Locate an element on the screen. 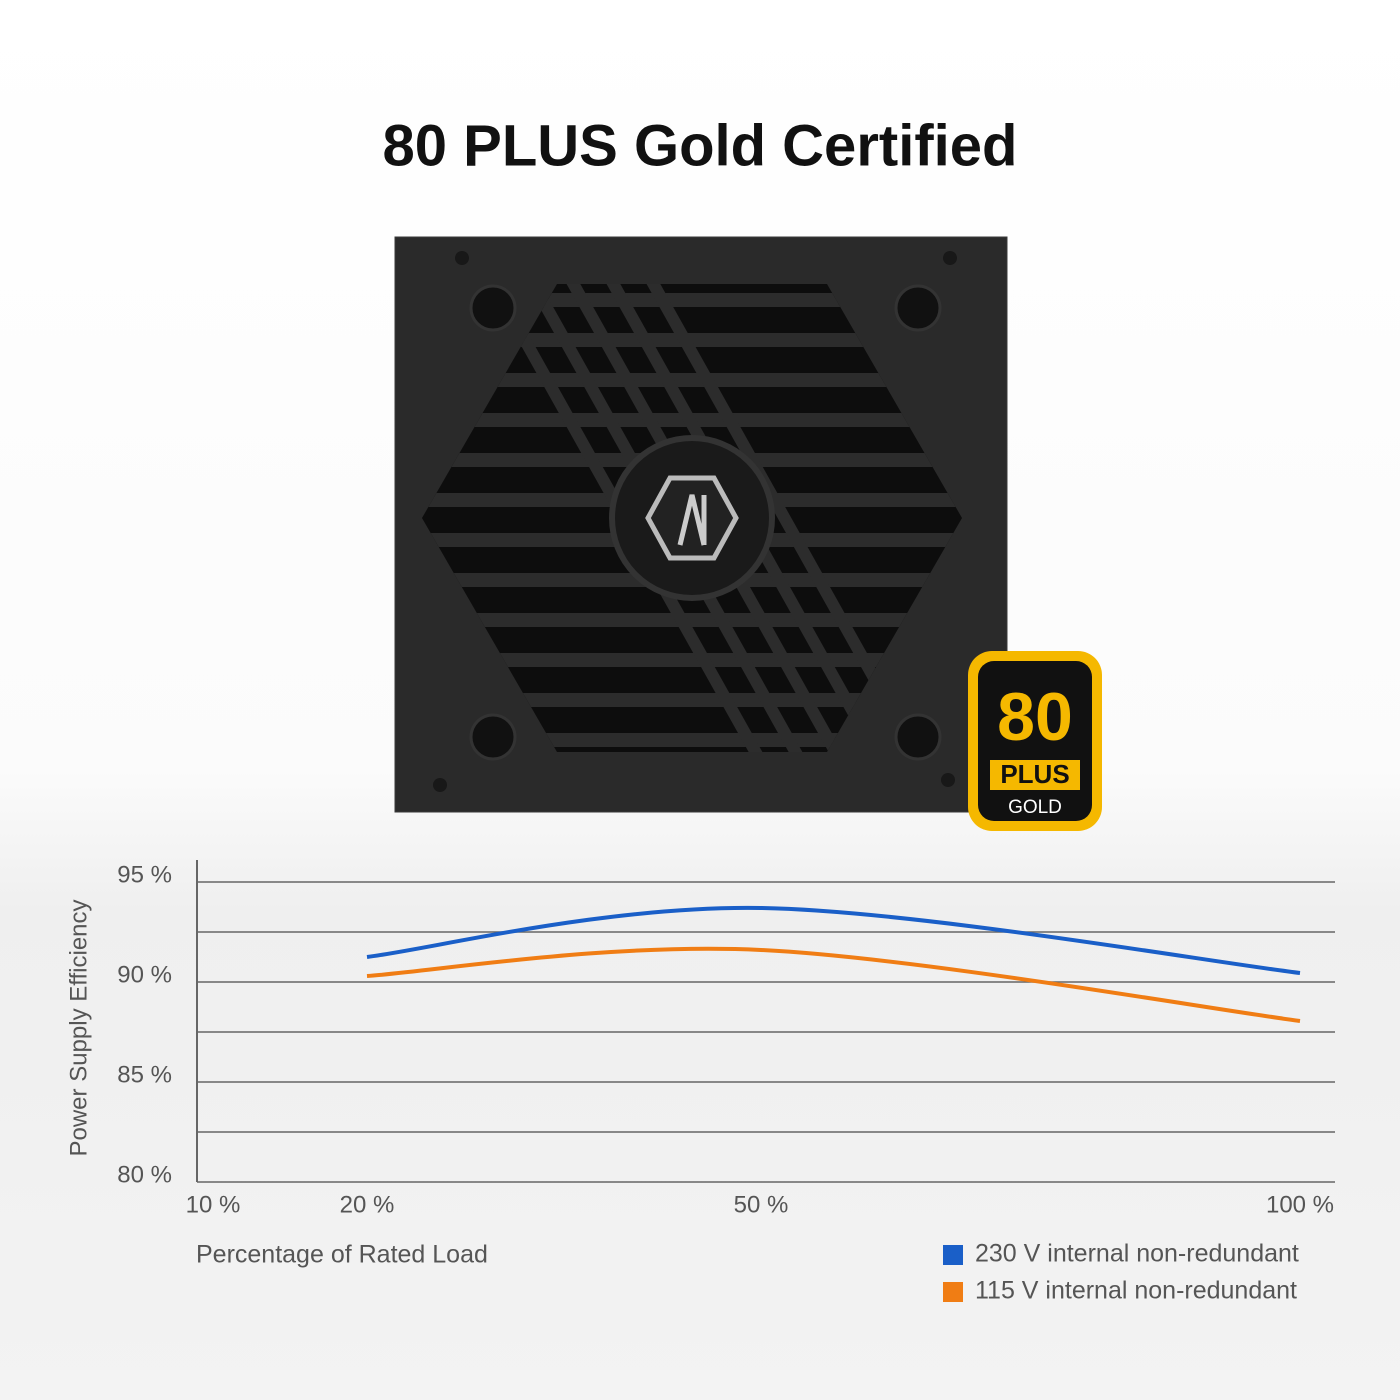  y-tick-label: 90 % is located at coordinates (144, 974).